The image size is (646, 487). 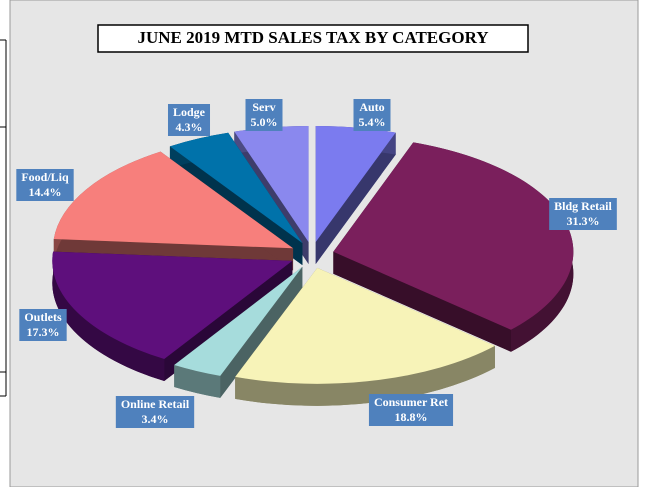 What do you see at coordinates (155, 419) in the screenshot?
I see `label-value: 3.4%` at bounding box center [155, 419].